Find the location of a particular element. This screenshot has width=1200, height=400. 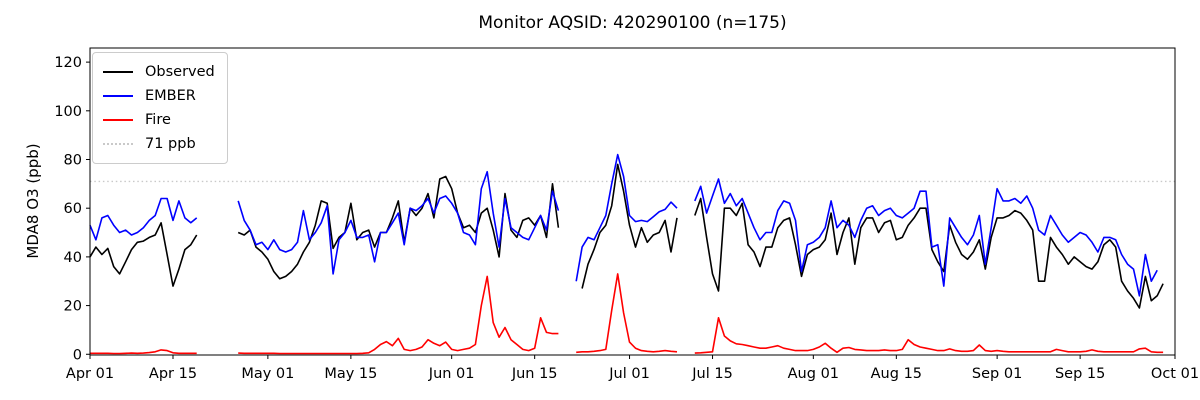

legend: Observed EMBER Fire 71 ppb is located at coordinates (160, 108).